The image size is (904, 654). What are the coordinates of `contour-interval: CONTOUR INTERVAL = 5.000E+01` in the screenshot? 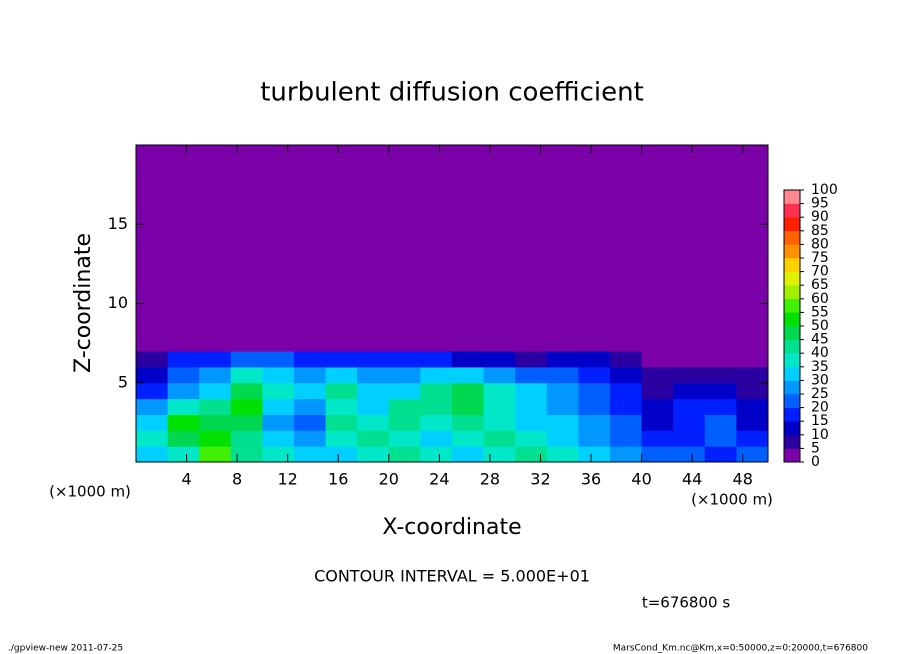 It's located at (452, 576).